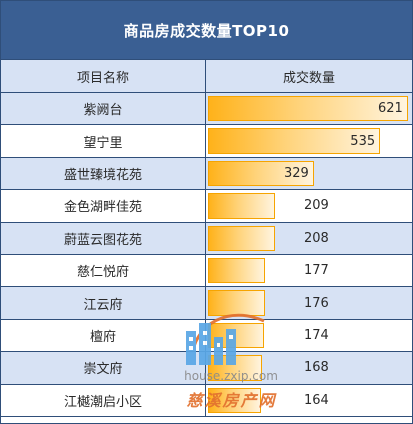  I want to click on deal-count-cell: 208, so click(309, 238).